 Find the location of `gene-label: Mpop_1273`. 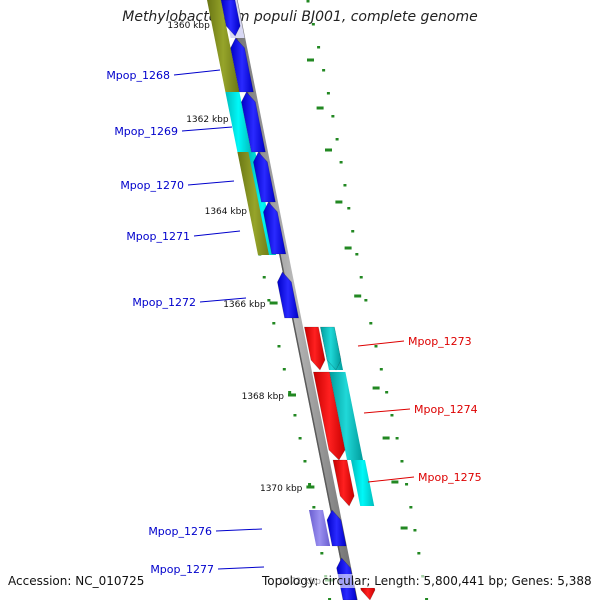

gene-label: Mpop_1273 is located at coordinates (440, 341).